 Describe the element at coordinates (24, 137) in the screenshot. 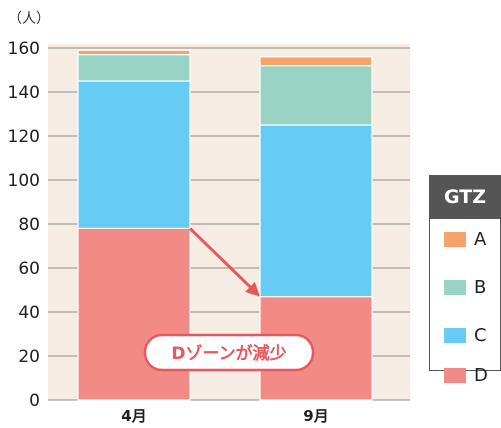

I see `y-tick-label: 120` at that location.